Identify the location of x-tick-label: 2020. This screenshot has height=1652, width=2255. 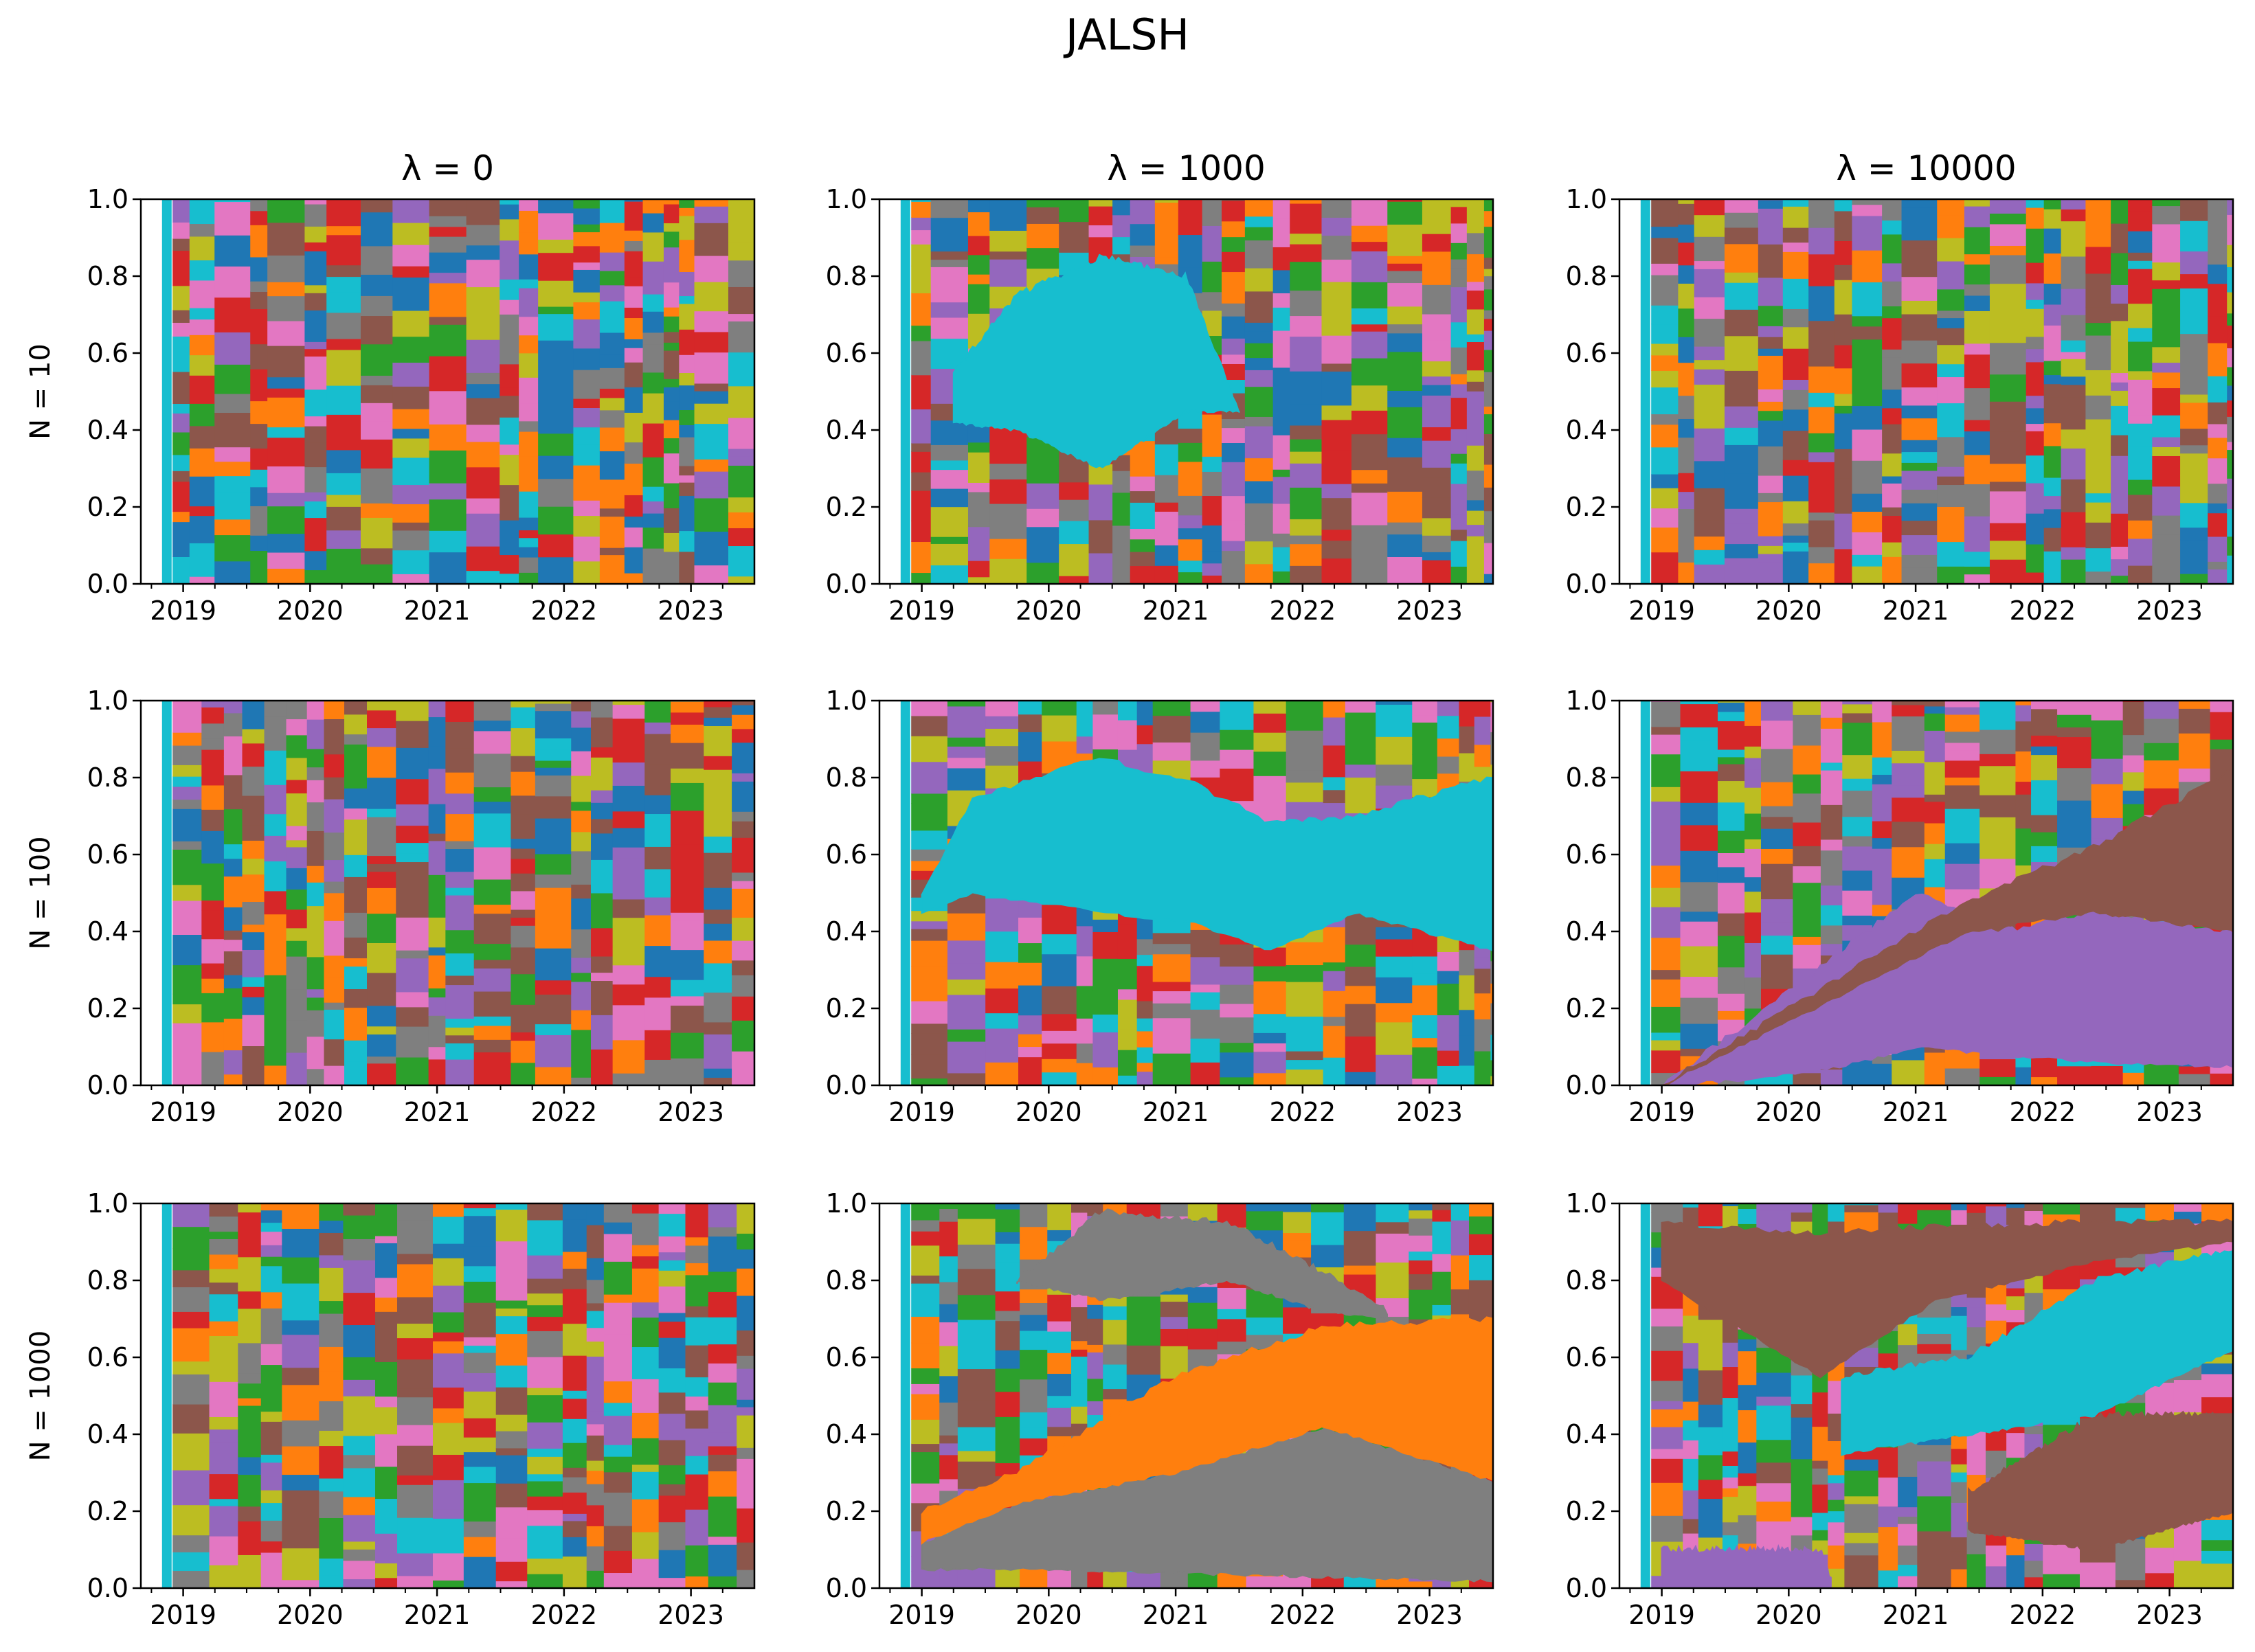
(1788, 1112).